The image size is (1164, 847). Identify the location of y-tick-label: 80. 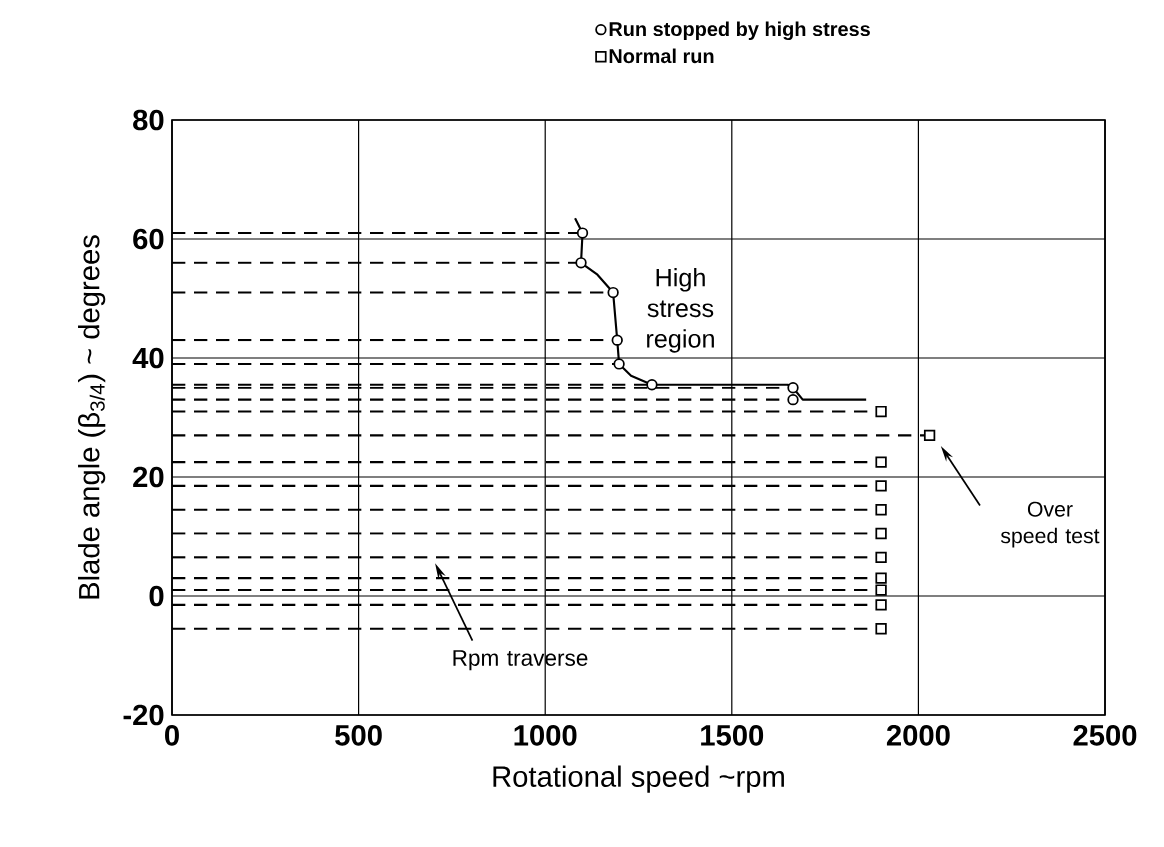
(148, 120).